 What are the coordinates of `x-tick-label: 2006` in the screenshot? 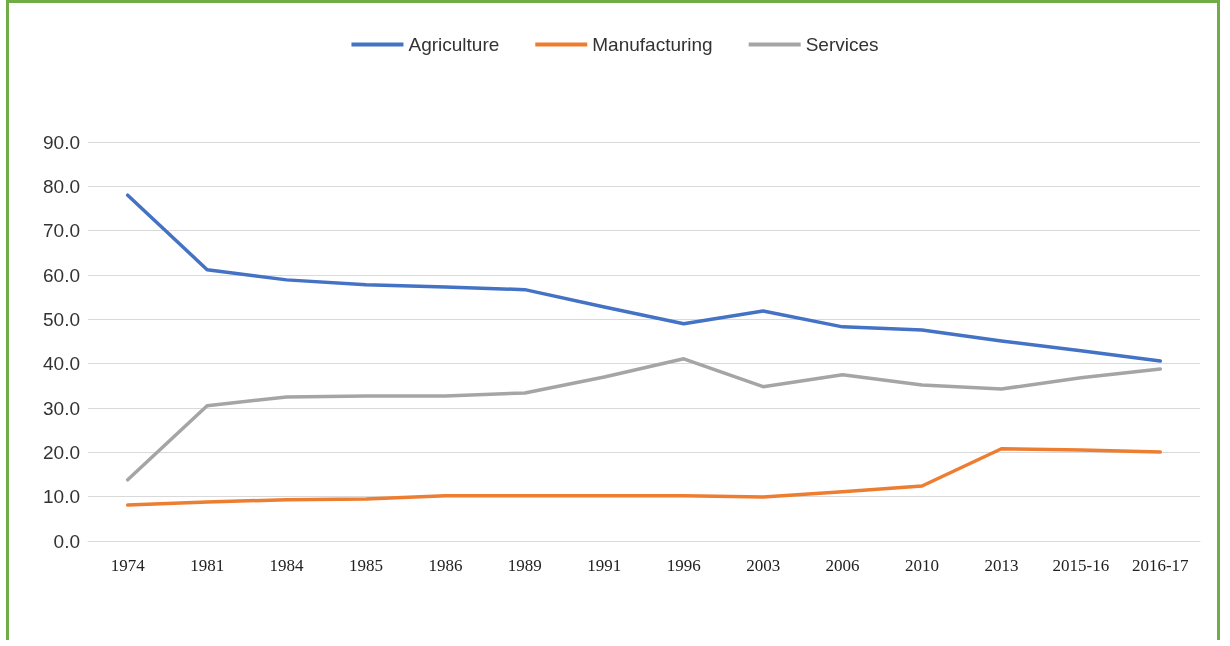 It's located at (842, 565).